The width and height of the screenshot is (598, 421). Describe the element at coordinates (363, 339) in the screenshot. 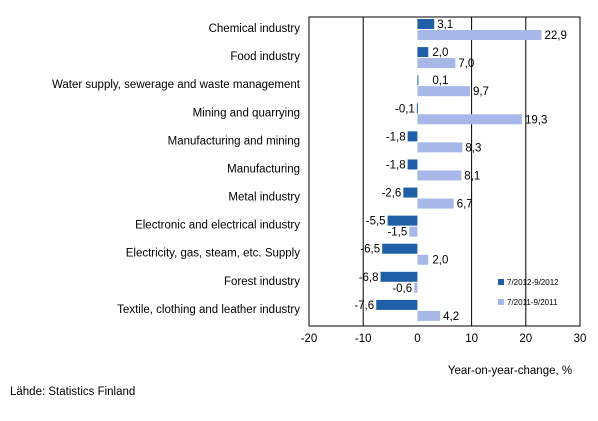

I see `x-tick-label: -10` at that location.